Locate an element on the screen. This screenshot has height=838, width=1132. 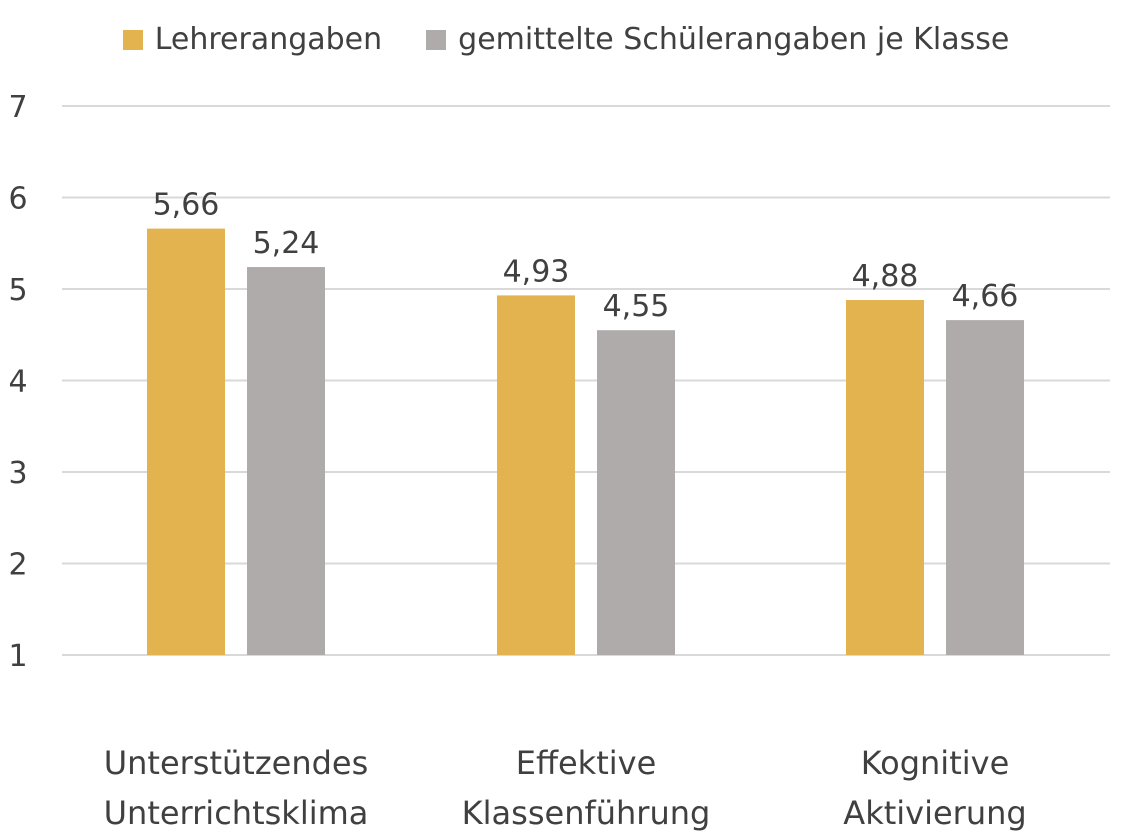
y-tick-label-4: 4 is located at coordinates (17, 382).